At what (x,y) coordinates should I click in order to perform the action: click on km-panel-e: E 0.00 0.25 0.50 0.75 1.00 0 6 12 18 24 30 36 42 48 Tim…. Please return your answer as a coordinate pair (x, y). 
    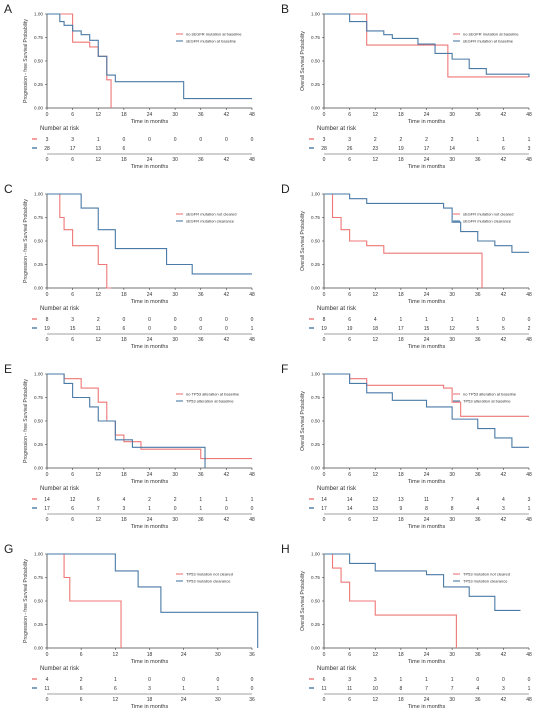
    Looking at the image, I should click on (138, 450).